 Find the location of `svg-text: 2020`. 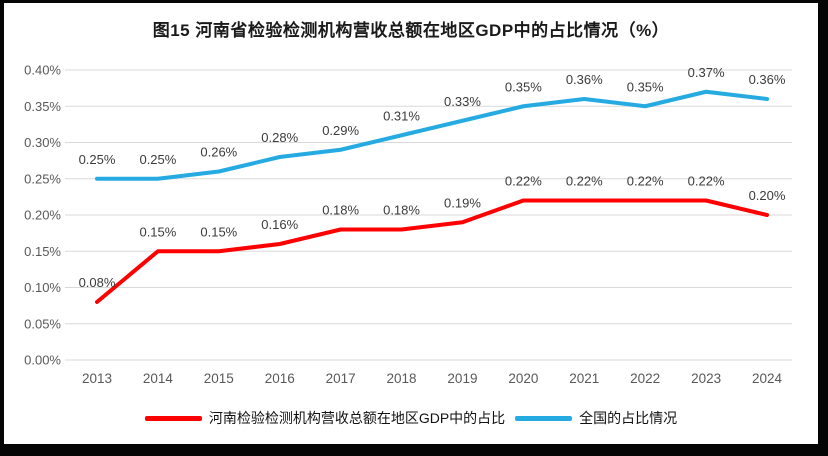

svg-text: 2020 is located at coordinates (523, 378).